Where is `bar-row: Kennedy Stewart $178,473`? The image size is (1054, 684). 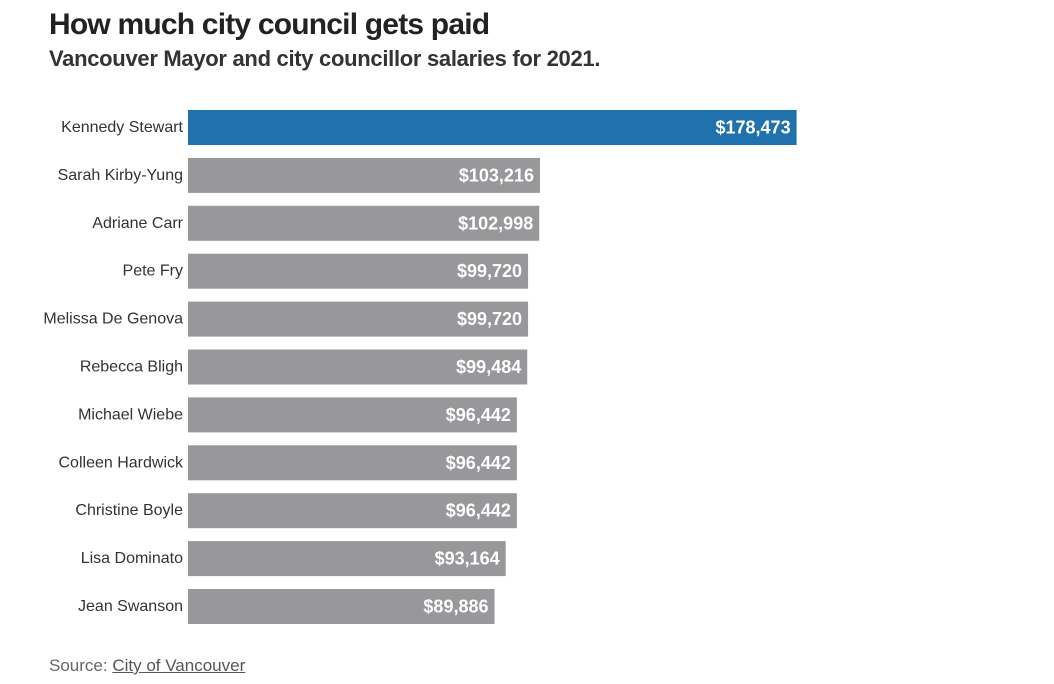 bar-row: Kennedy Stewart $178,473 is located at coordinates (429, 127).